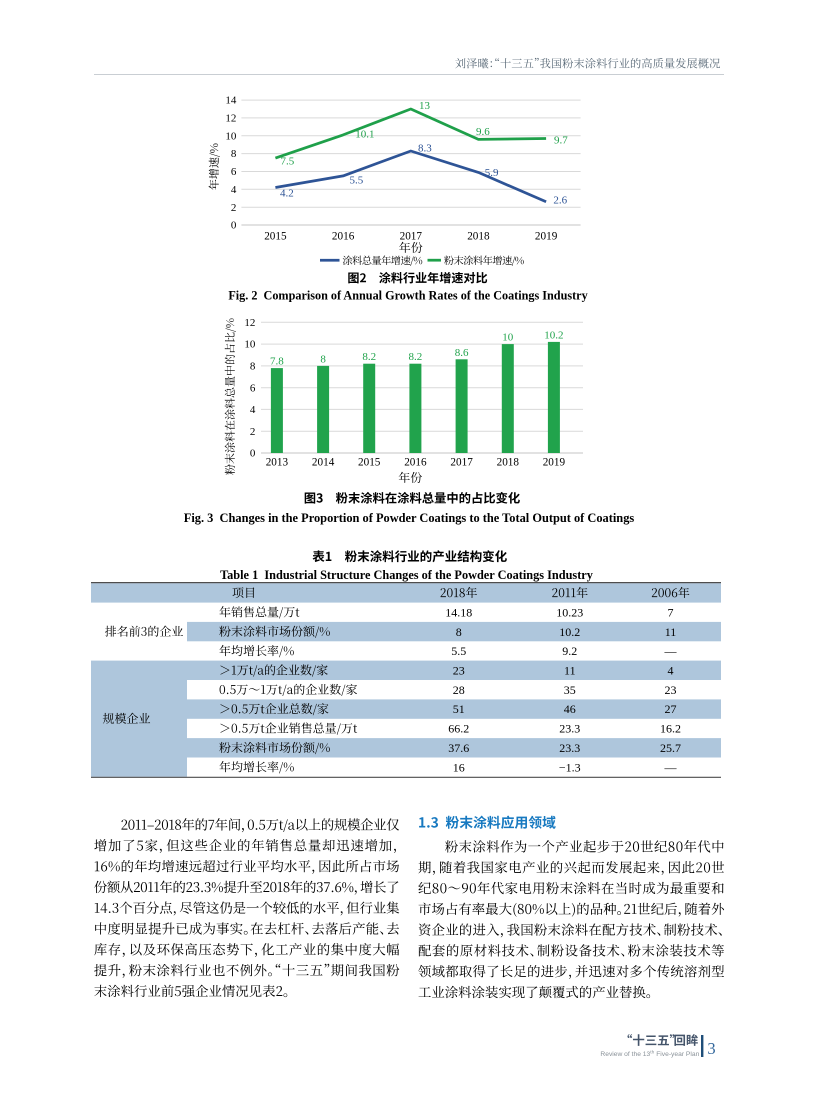 This screenshot has width=816, height=1099. I want to click on svg-text: 37.6, so click(458, 748).